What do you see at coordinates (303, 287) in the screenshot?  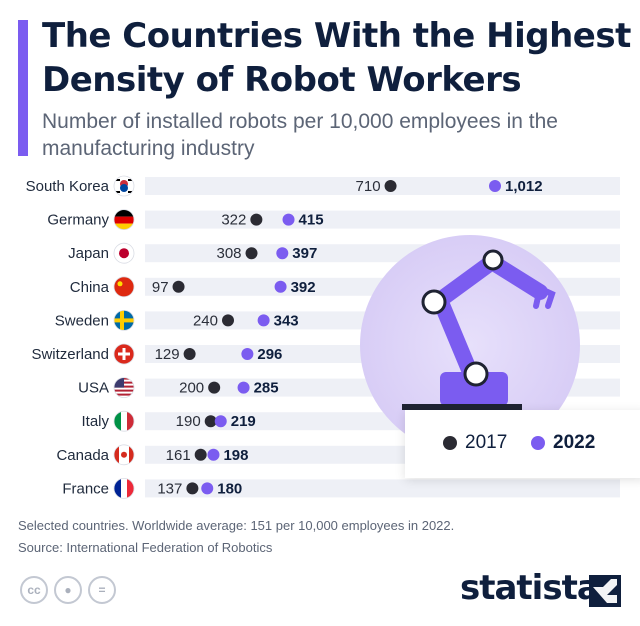 I see `value-label-2022: 392` at bounding box center [303, 287].